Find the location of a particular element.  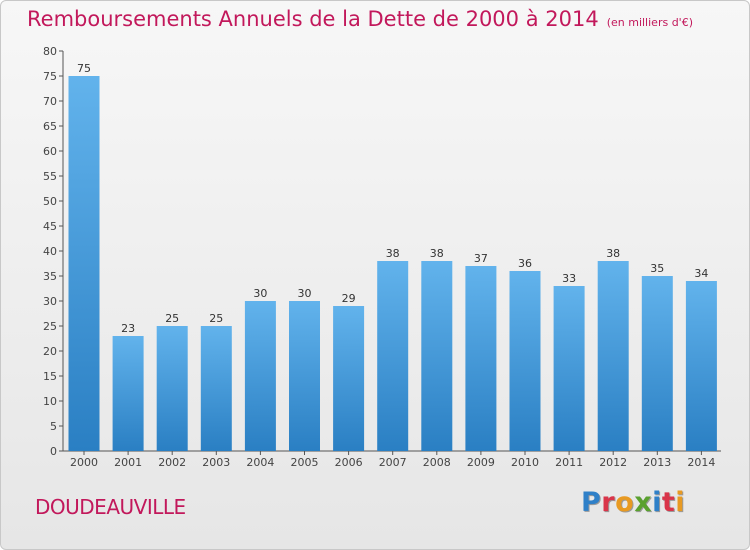

y-tick-label: 5 is located at coordinates (53, 426).